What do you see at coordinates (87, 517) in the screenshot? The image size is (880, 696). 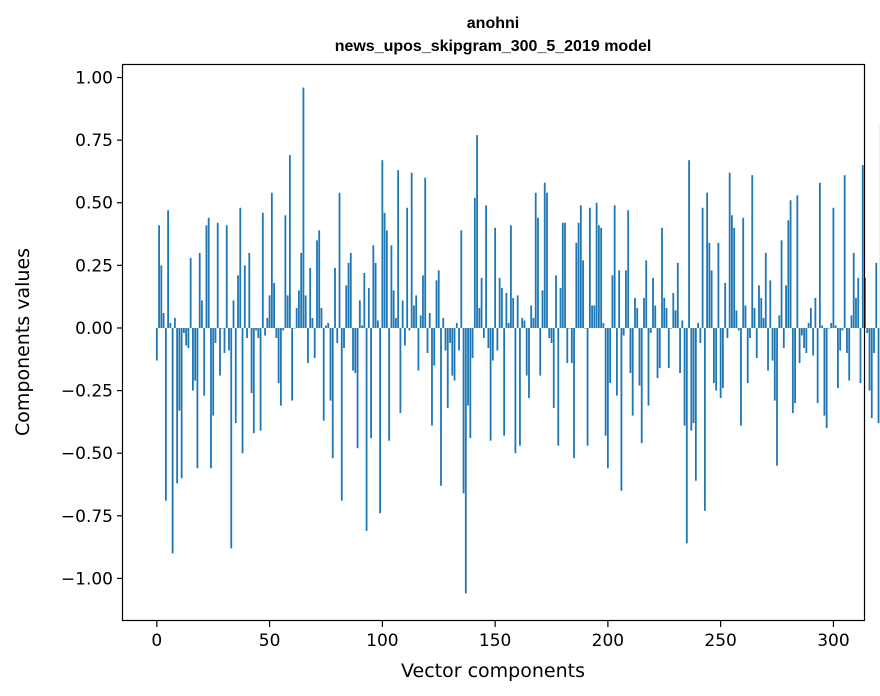 I see `y-tick-label: −0.75` at bounding box center [87, 517].